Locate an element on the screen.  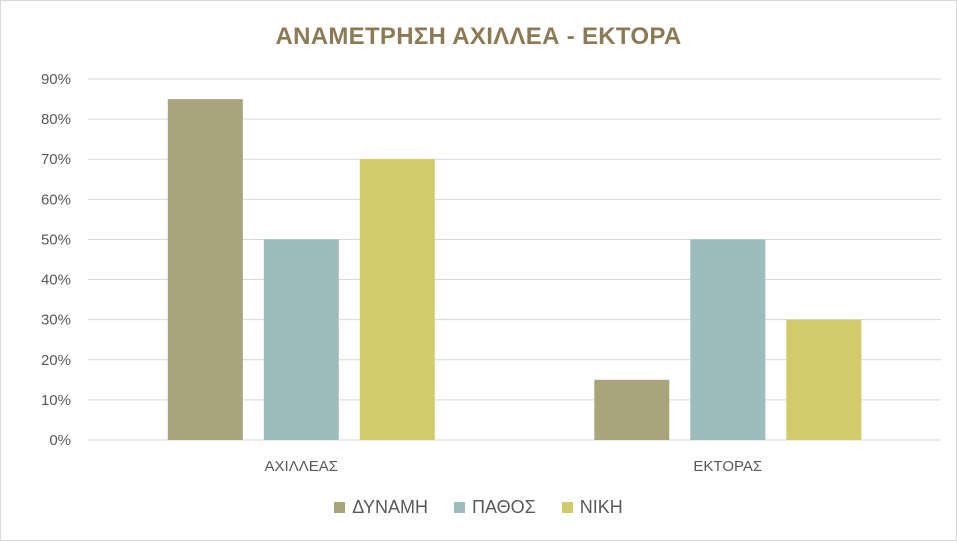
y-tick-label: 10% is located at coordinates (56, 400).